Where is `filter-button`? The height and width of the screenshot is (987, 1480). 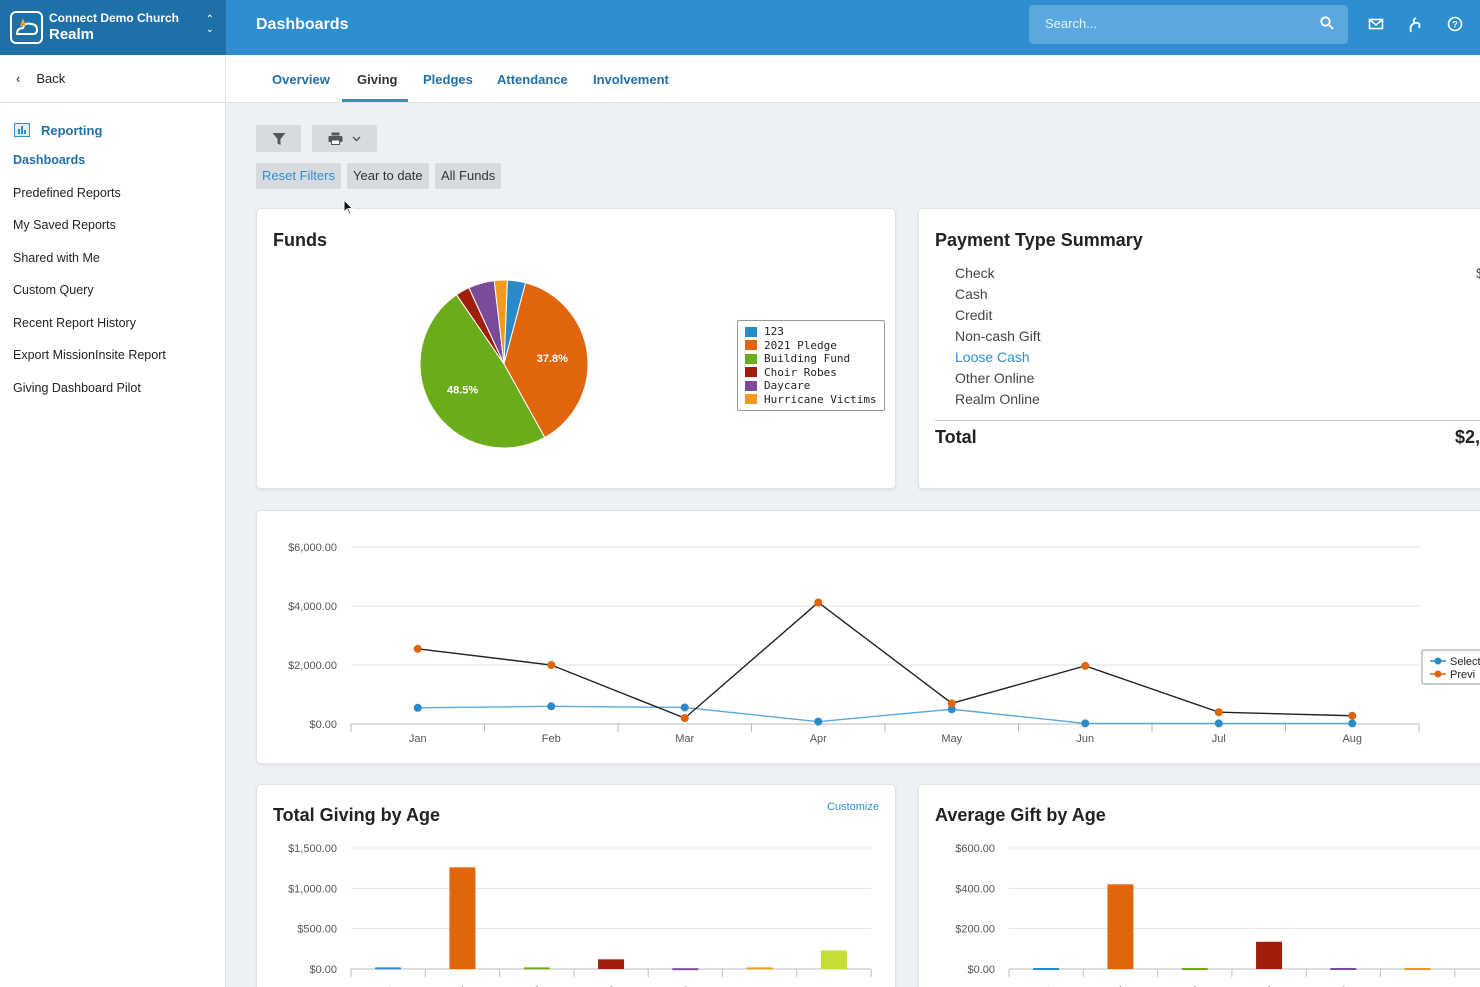 filter-button is located at coordinates (278, 138).